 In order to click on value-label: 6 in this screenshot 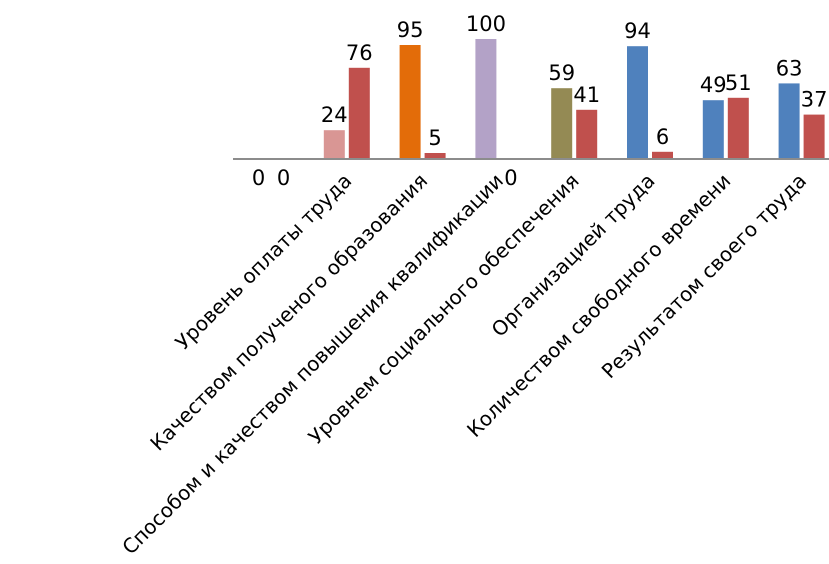, I will do `click(662, 137)`.